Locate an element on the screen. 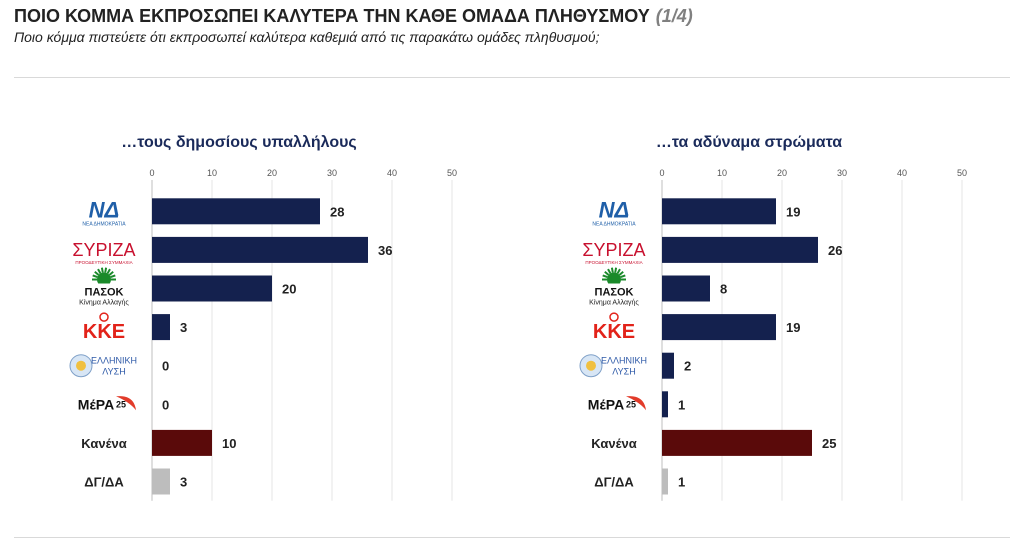 This screenshot has height=543, width=1024. data-label: 2 is located at coordinates (687, 366).